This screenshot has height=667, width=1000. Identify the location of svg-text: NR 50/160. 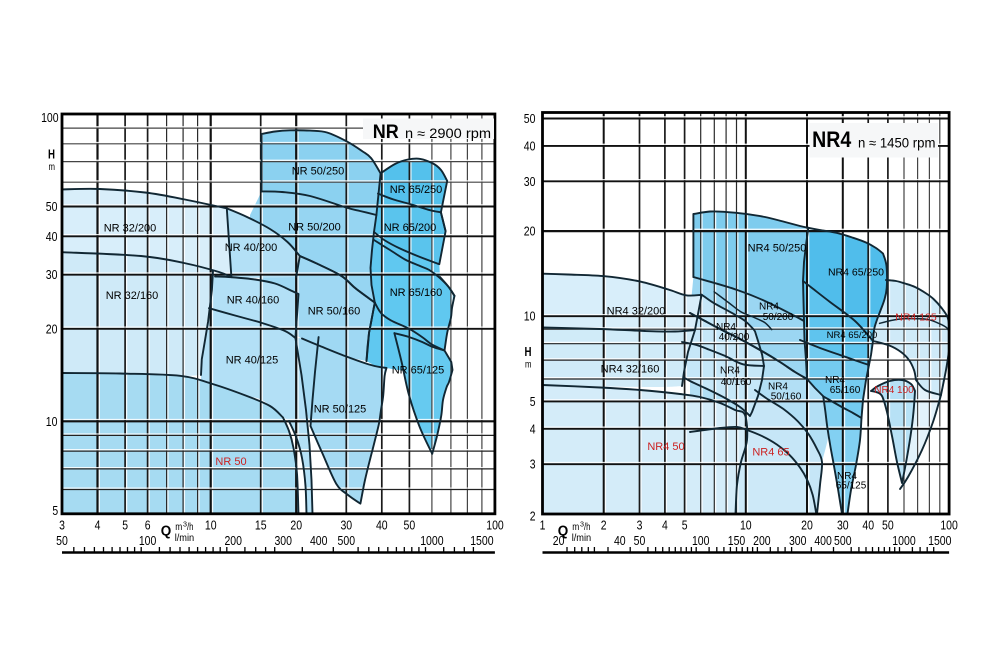
(334, 312).